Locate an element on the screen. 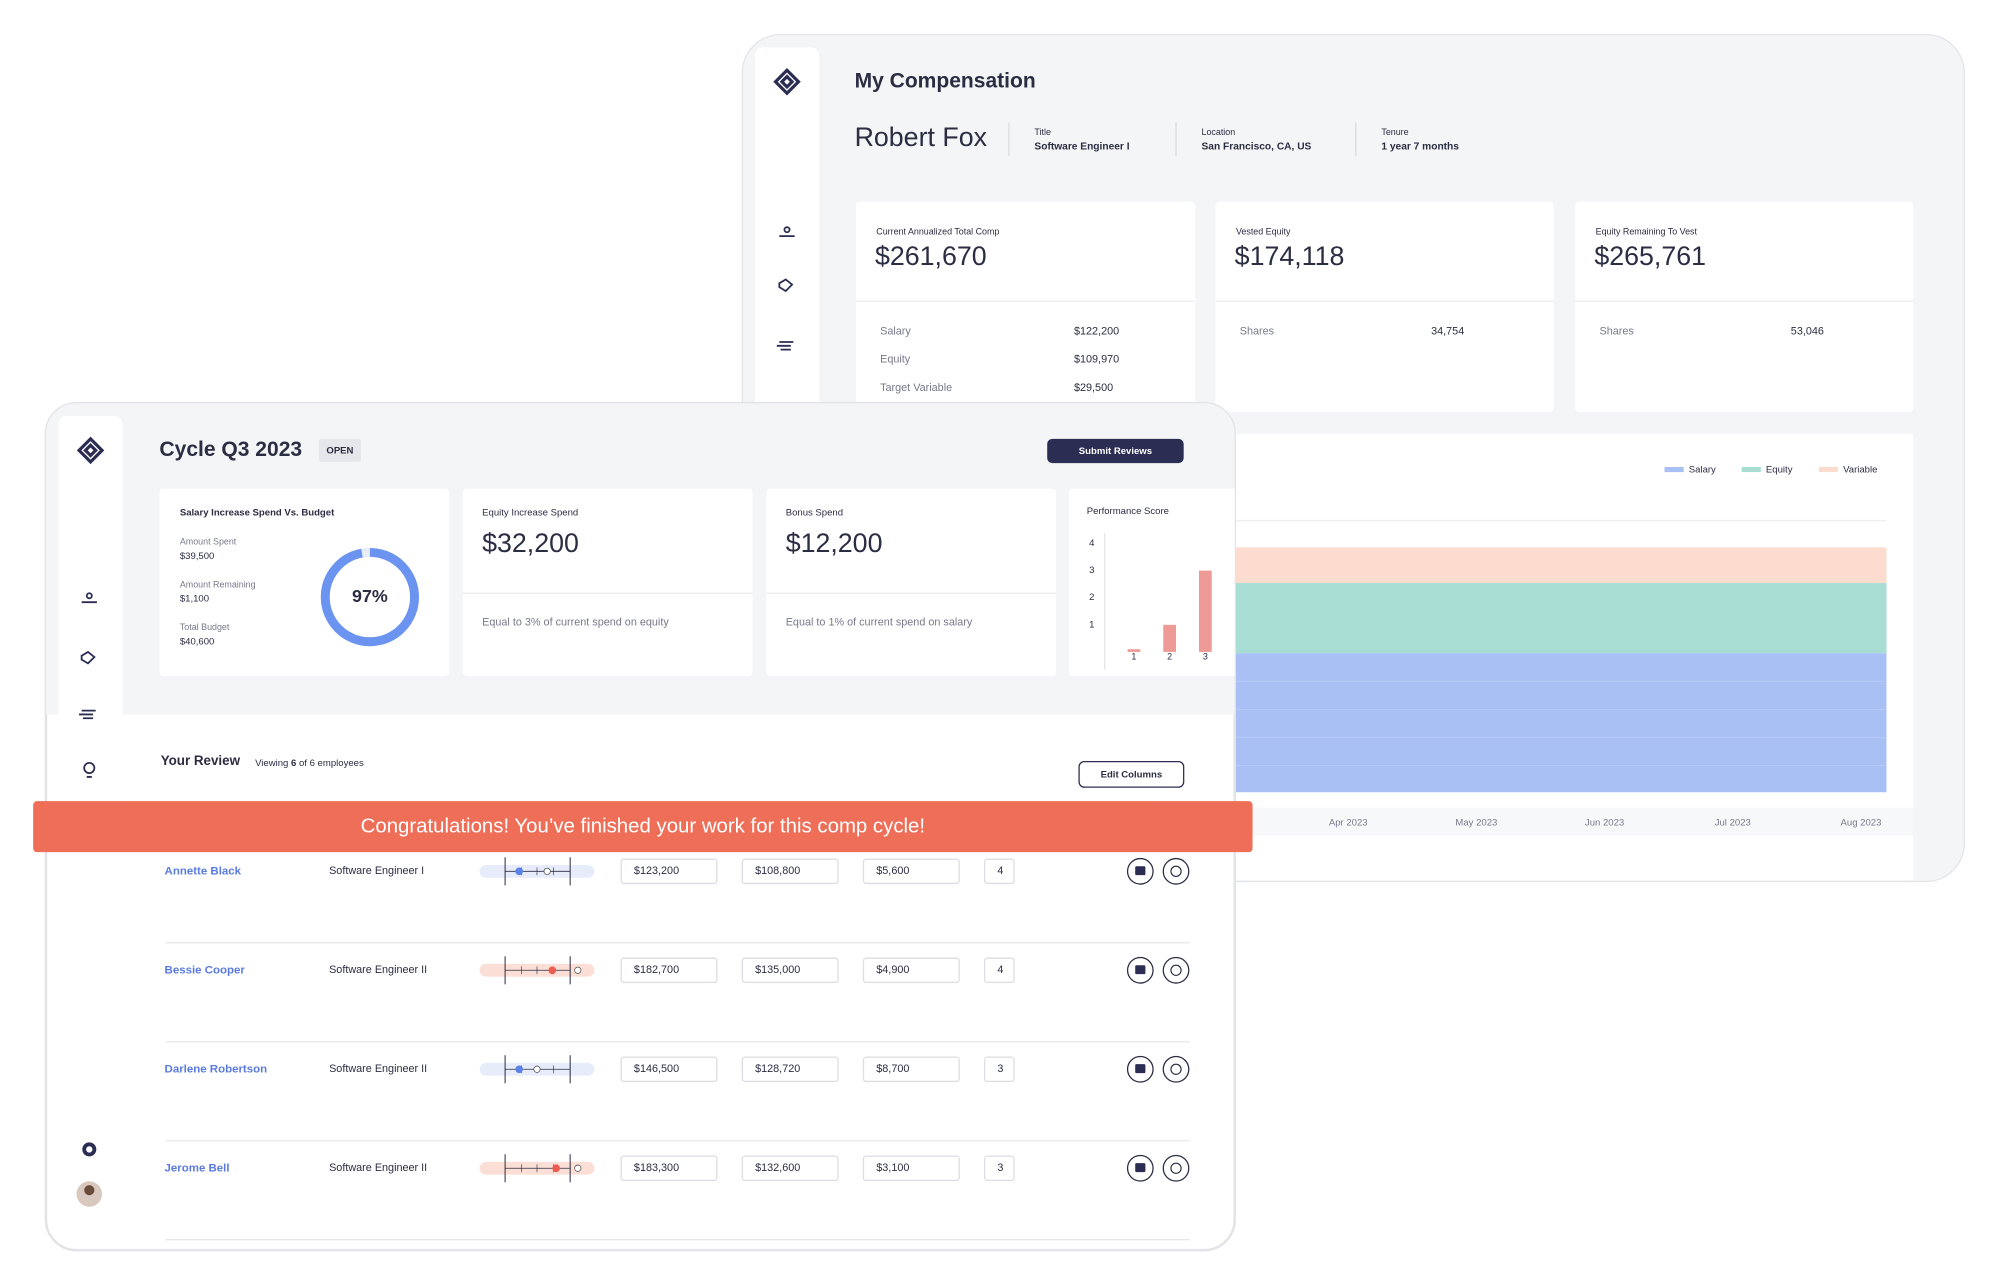  employee-name: Annette Black is located at coordinates (203, 871).